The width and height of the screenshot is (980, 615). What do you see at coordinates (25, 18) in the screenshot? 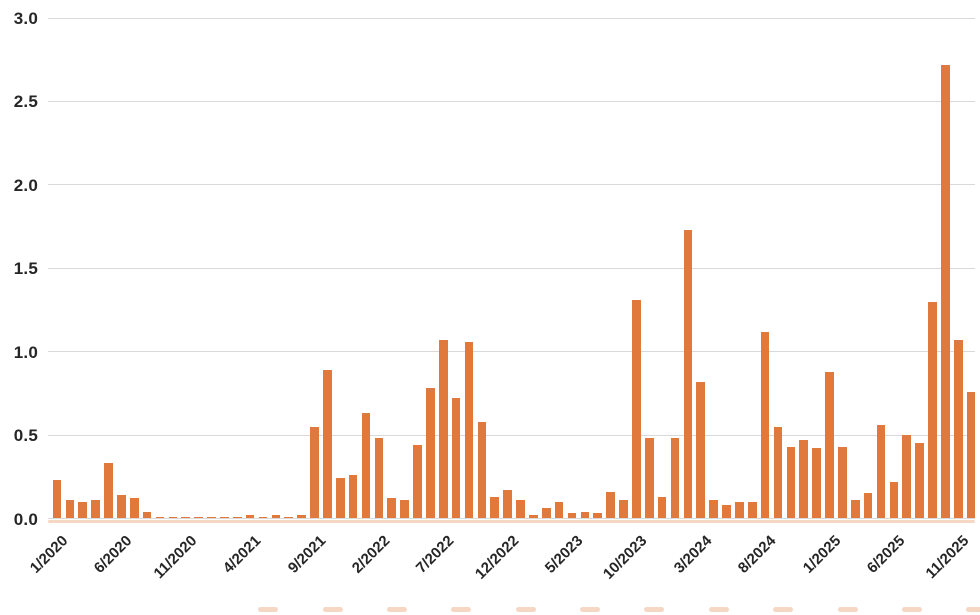
I see `y-axis-tick-label: 3.0` at bounding box center [25, 18].